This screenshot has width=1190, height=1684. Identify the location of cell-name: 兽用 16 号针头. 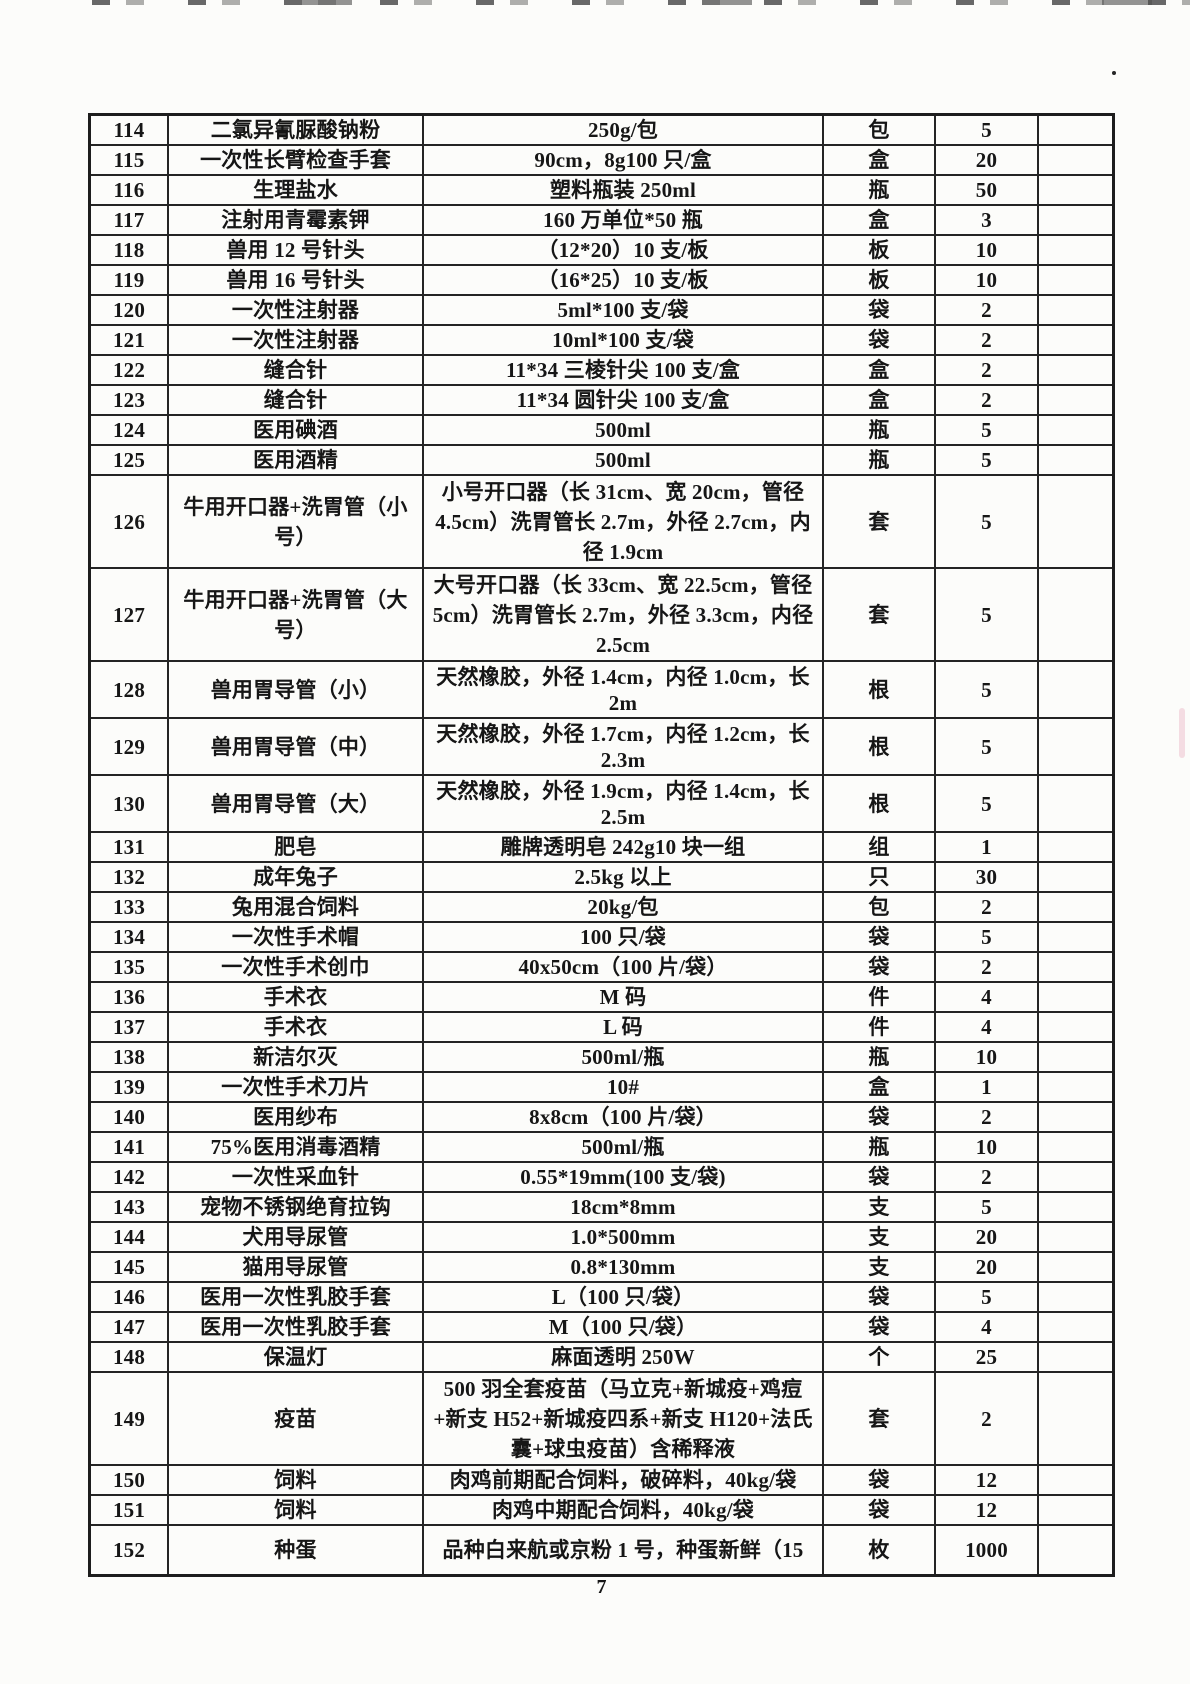
(296, 280).